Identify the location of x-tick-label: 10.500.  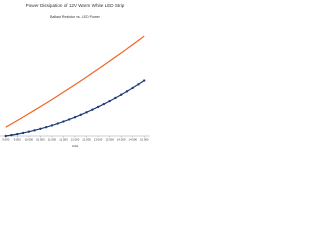
(40, 140).